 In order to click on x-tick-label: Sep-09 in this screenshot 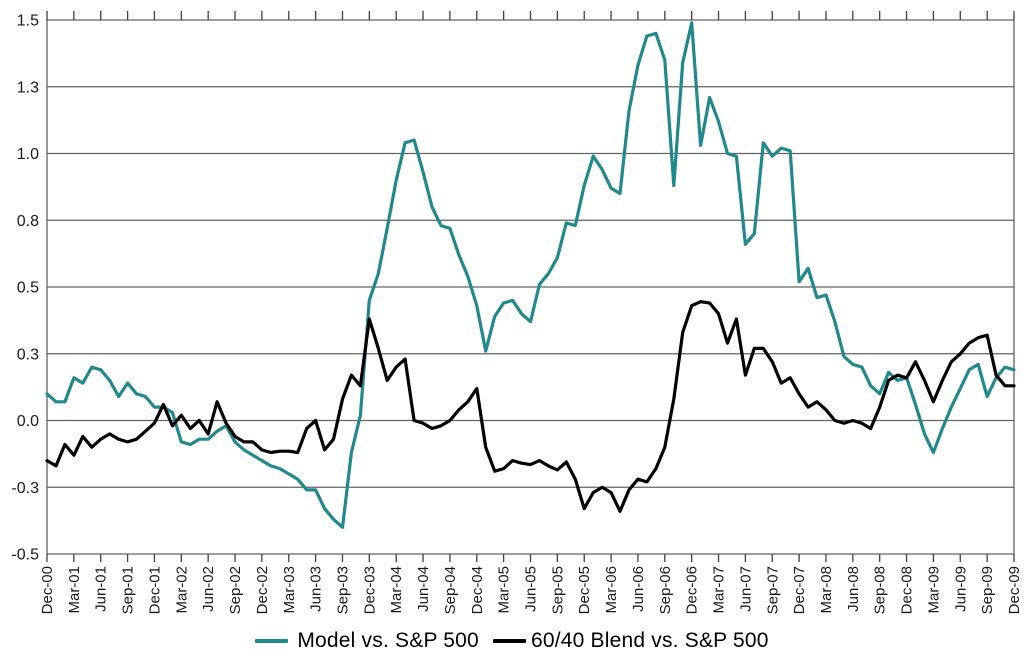, I will do `click(987, 590)`.